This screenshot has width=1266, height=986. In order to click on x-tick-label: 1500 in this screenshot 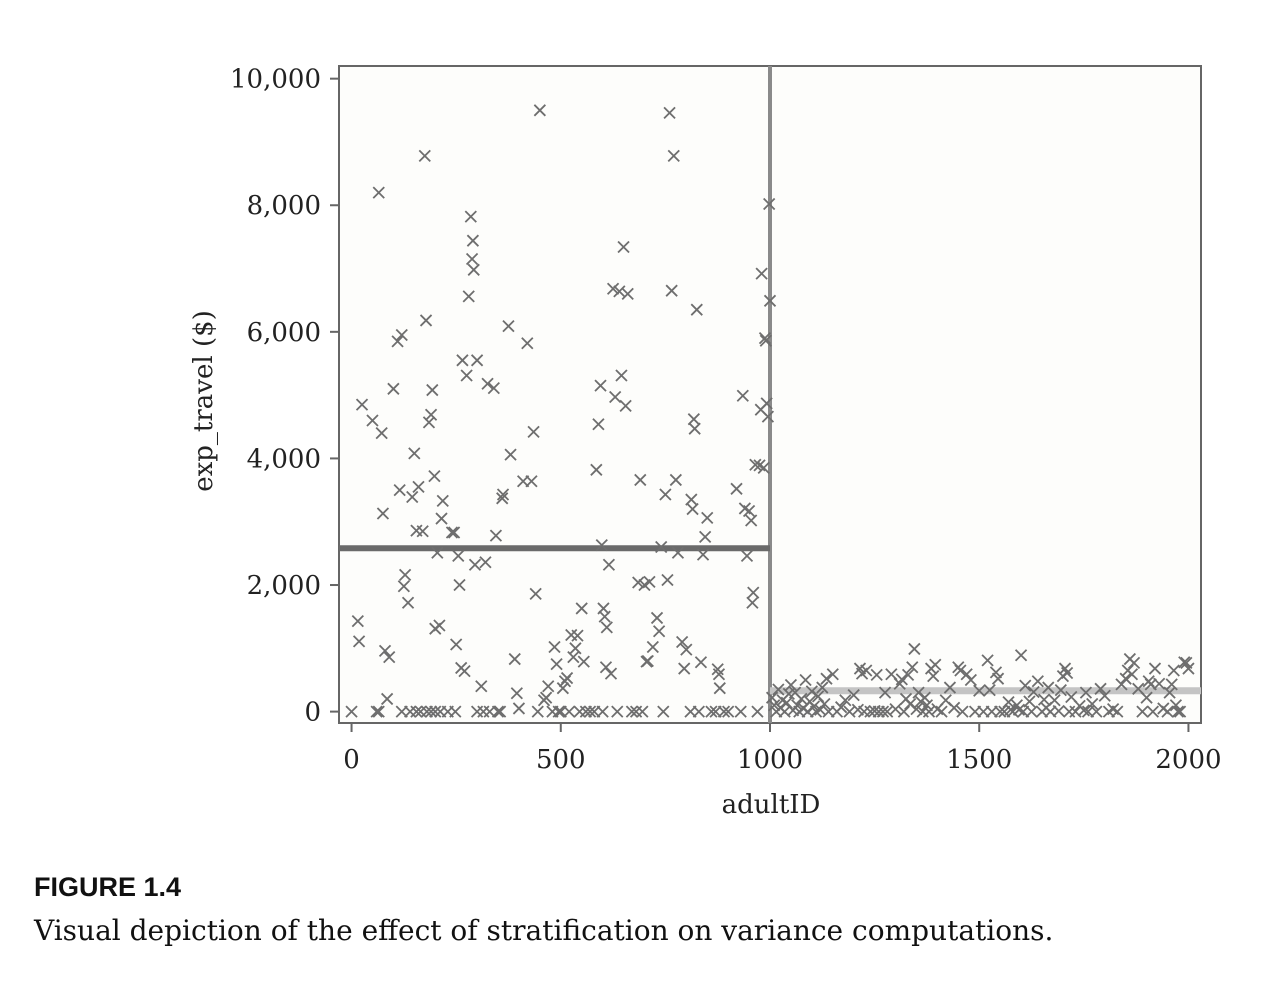, I will do `click(979, 760)`.